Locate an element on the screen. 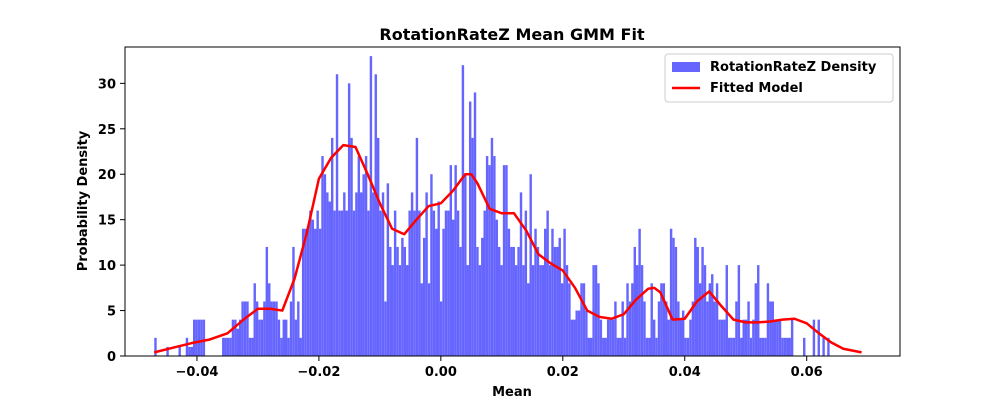  legend-histogram-label: RotationRateZ Density is located at coordinates (793, 67).